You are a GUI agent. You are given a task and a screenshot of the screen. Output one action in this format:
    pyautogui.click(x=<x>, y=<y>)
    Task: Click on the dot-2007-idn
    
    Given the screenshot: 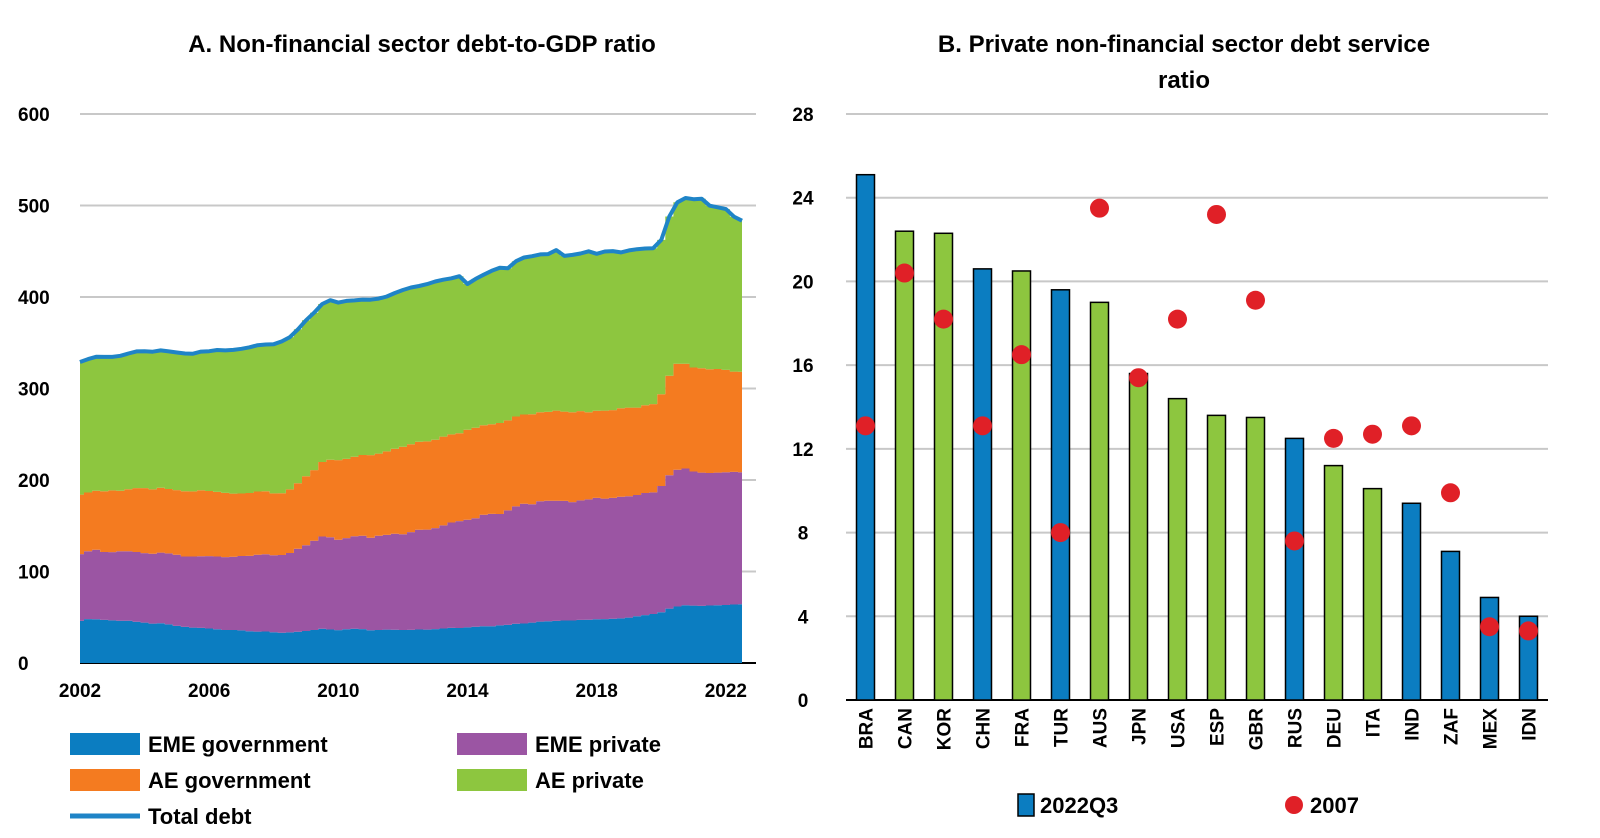 What is the action you would take?
    pyautogui.click(x=1528, y=631)
    